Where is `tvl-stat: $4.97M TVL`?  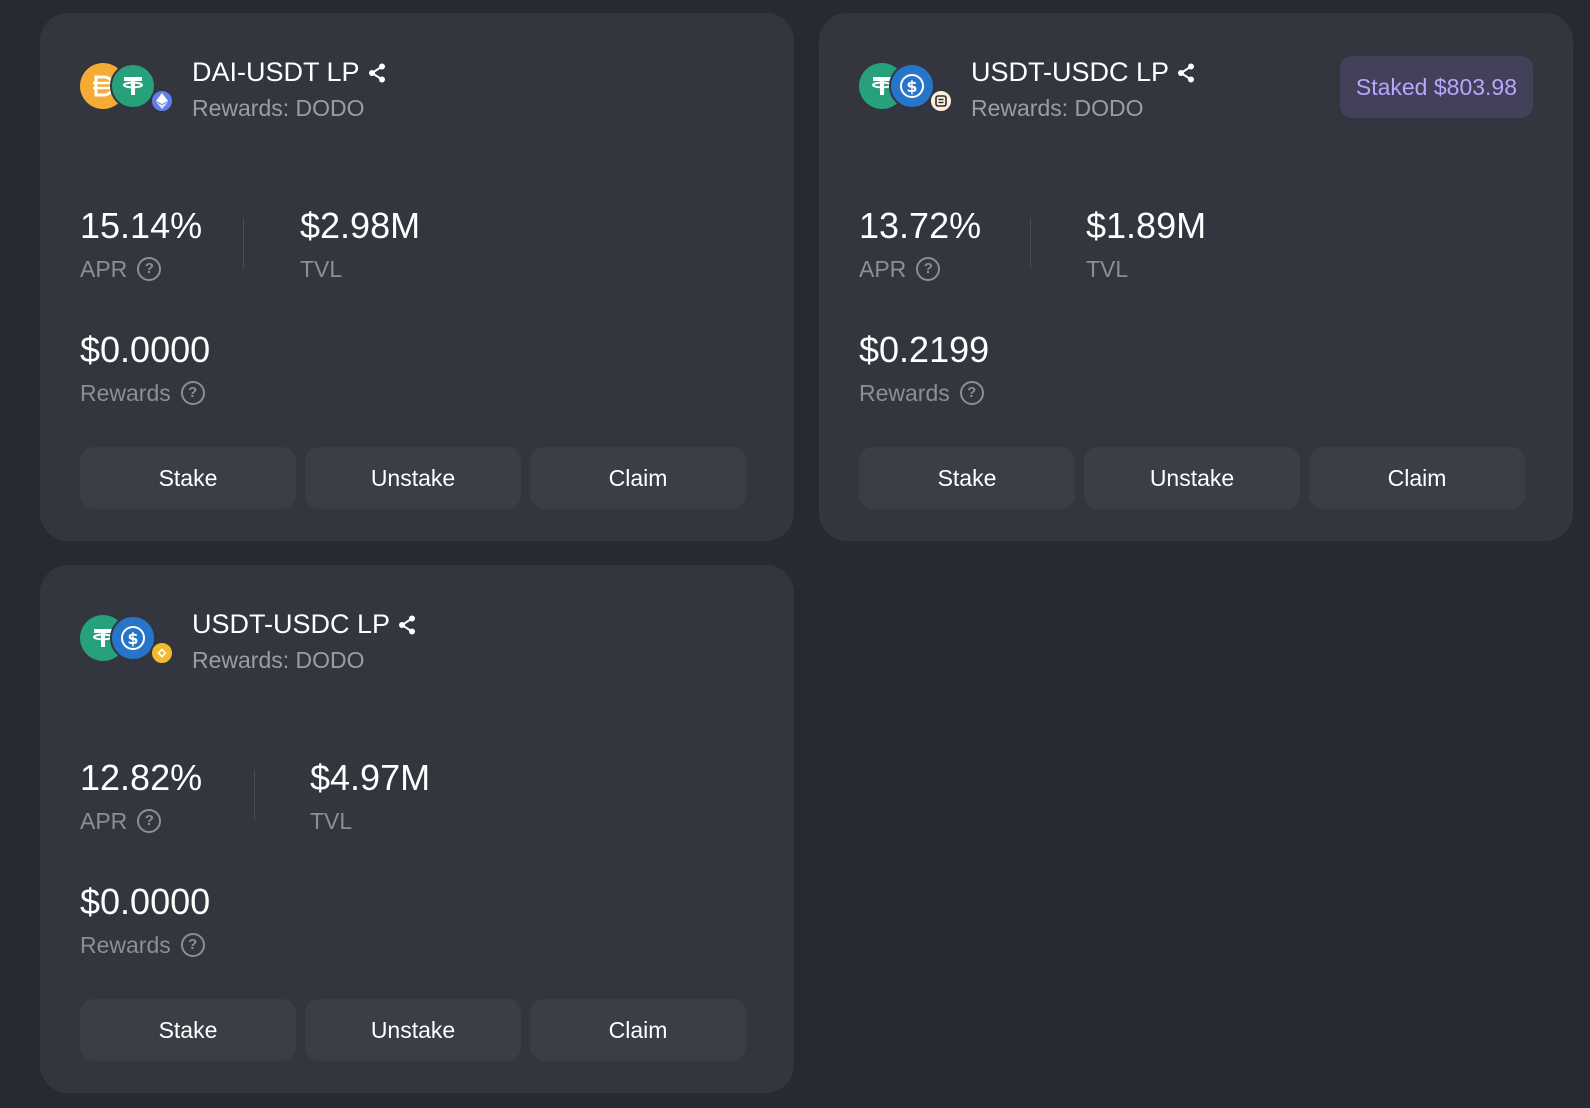
tvl-stat: $4.97M TVL is located at coordinates (370, 796).